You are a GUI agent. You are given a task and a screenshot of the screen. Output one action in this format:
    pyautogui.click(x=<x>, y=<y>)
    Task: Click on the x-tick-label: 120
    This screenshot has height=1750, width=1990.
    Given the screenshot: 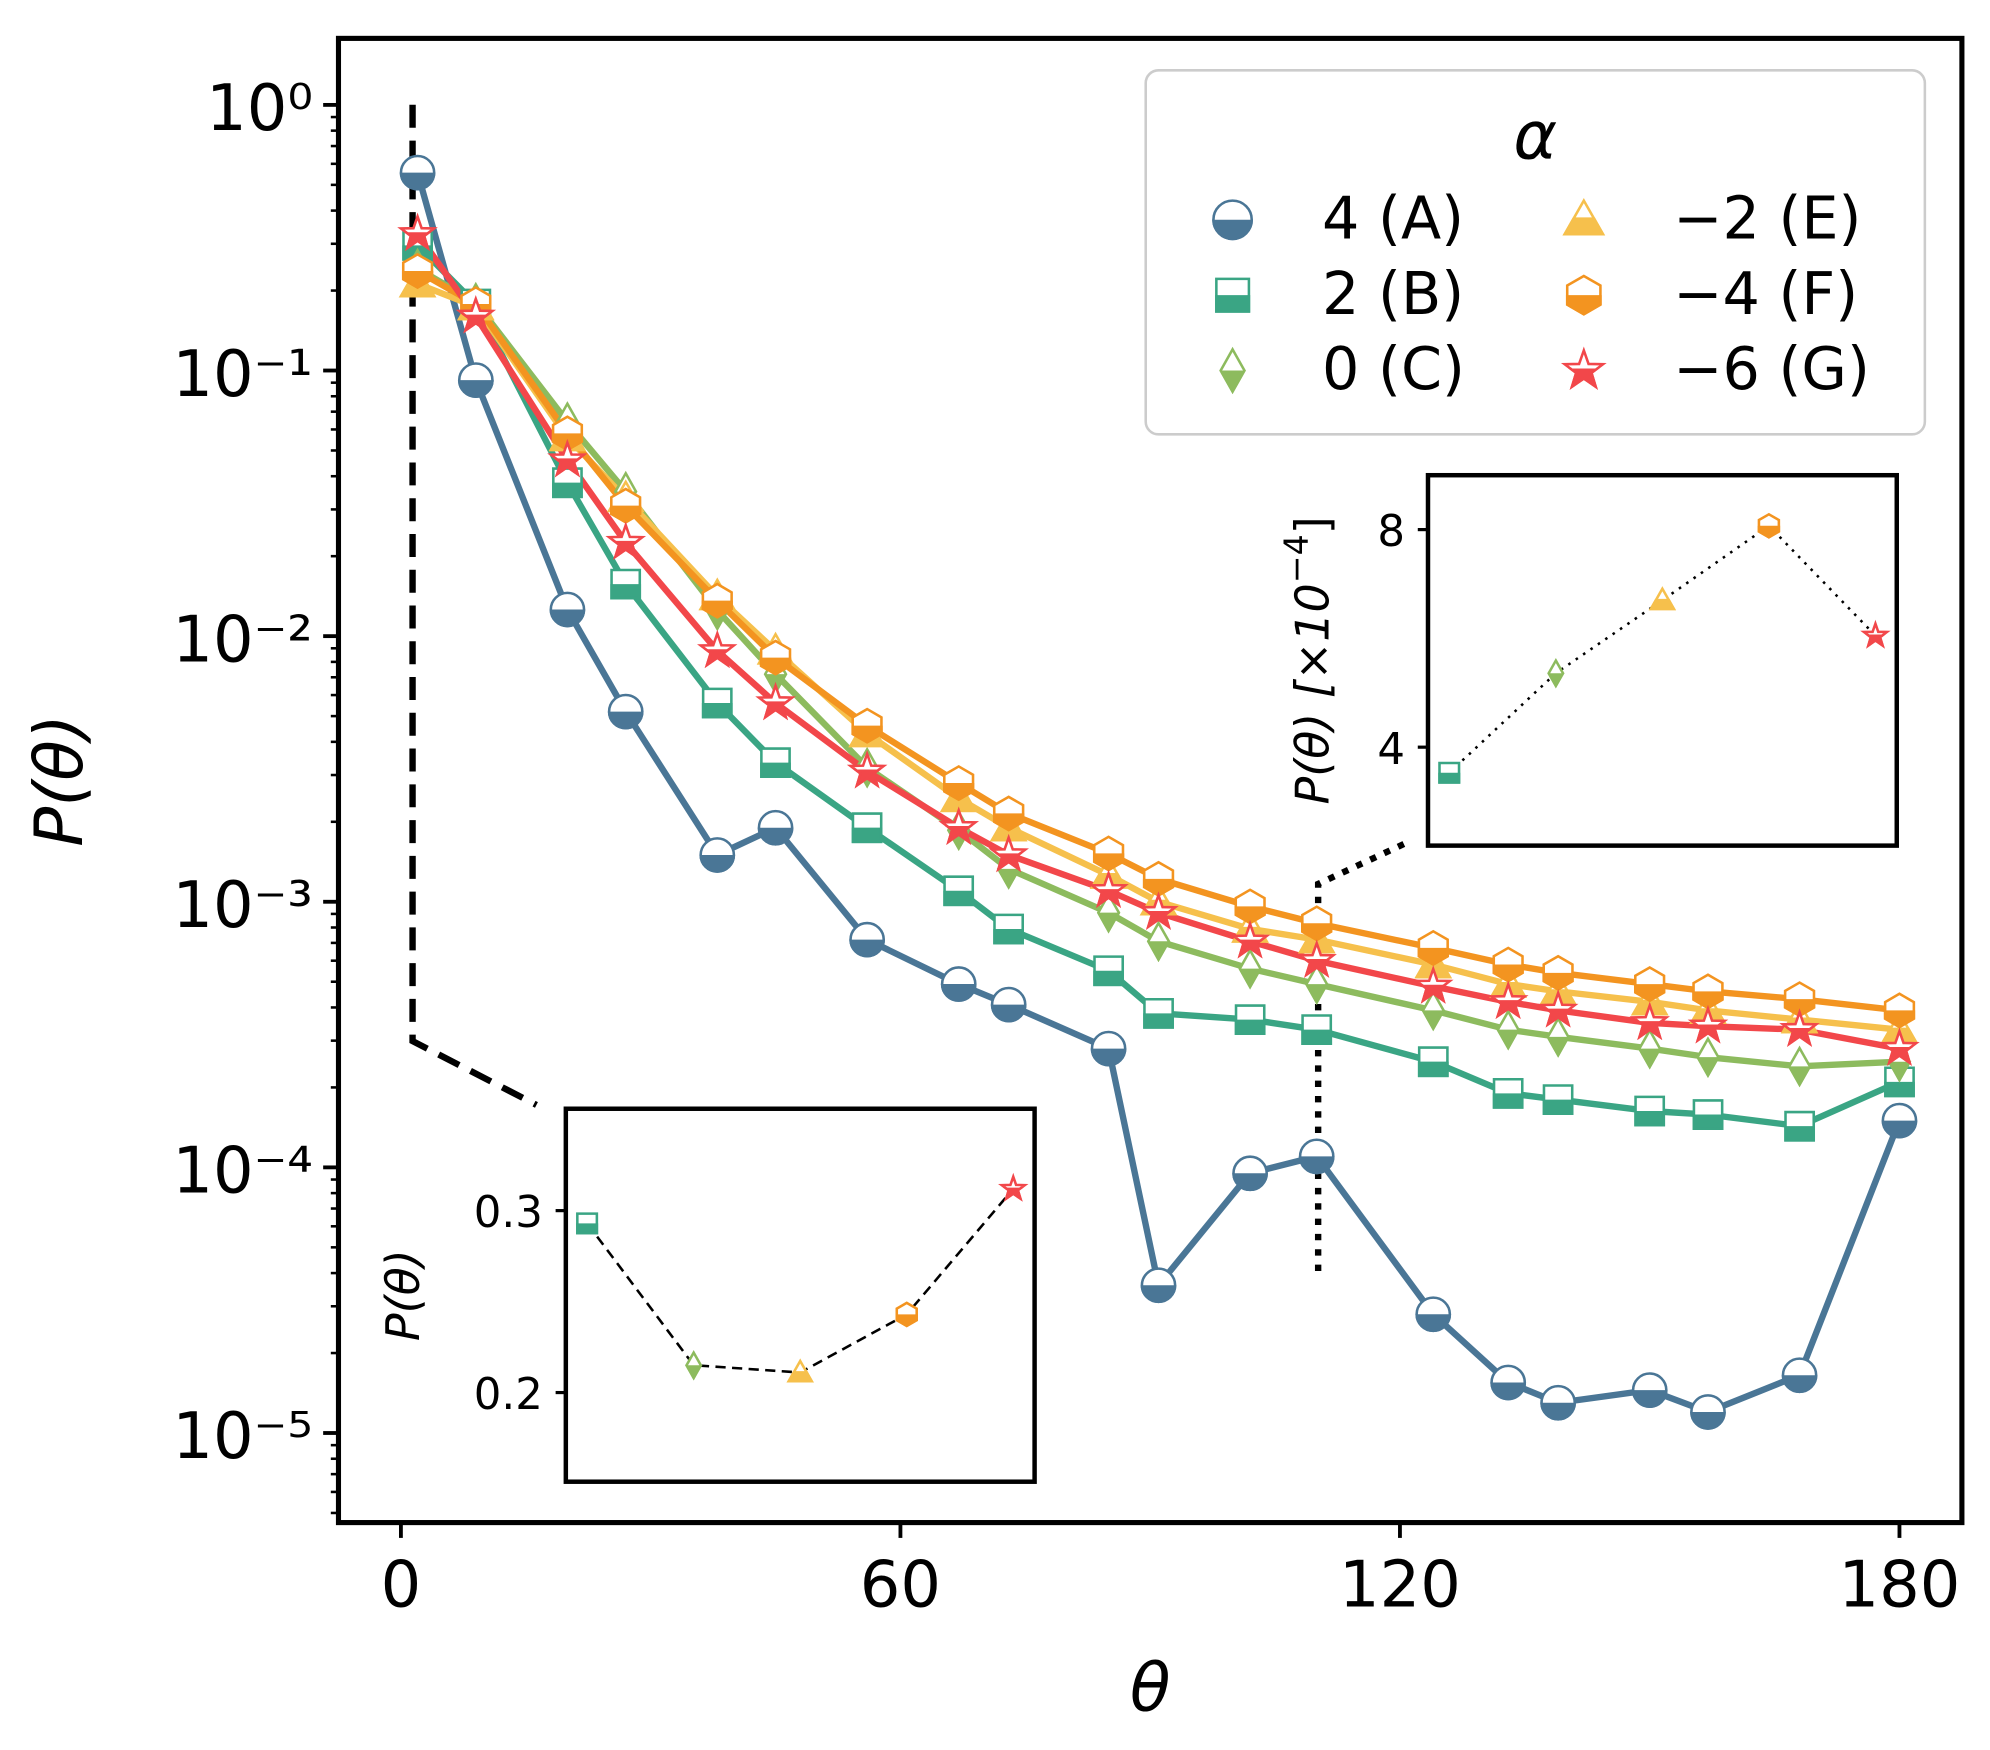 What is the action you would take?
    pyautogui.click(x=1400, y=1586)
    